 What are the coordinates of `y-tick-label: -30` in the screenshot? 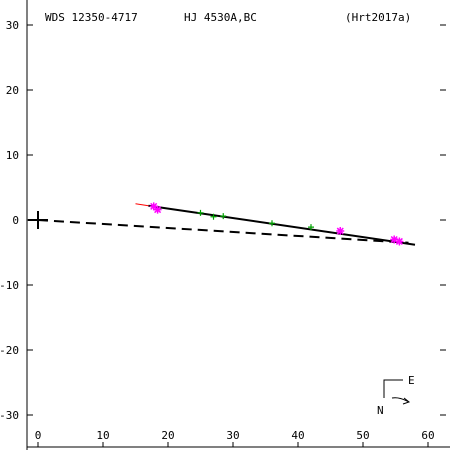 It's located at (9, 415).